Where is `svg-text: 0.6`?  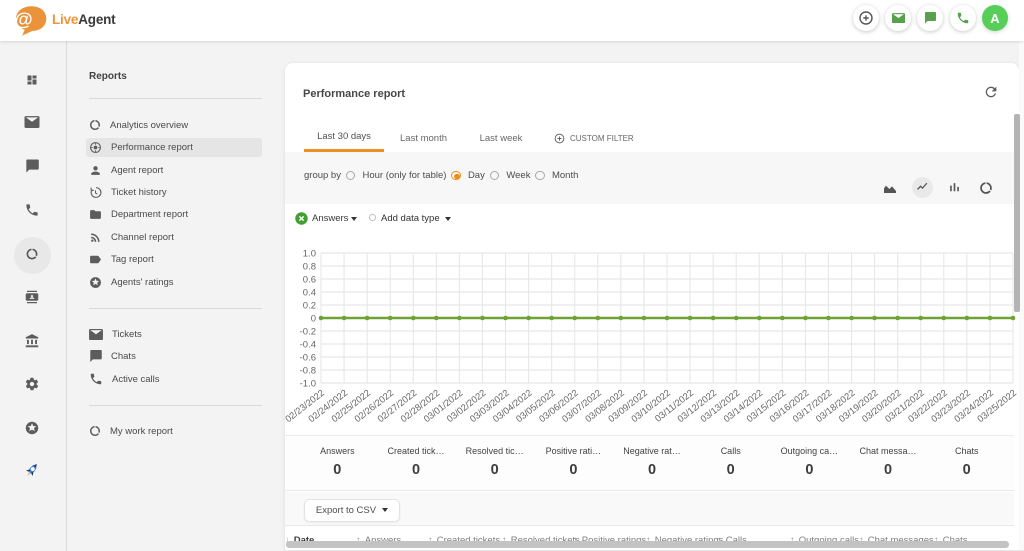 svg-text: 0.6 is located at coordinates (309, 280).